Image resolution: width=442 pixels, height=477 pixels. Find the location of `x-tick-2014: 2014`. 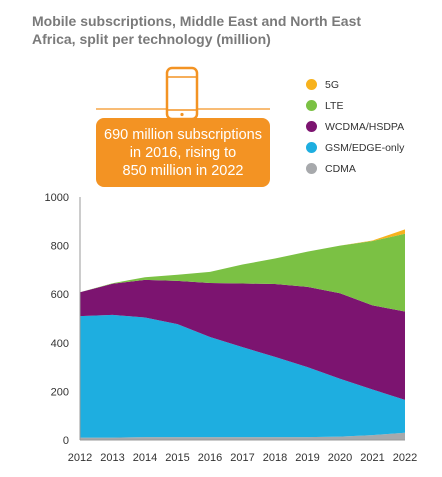

x-tick-2014: 2014 is located at coordinates (145, 458).